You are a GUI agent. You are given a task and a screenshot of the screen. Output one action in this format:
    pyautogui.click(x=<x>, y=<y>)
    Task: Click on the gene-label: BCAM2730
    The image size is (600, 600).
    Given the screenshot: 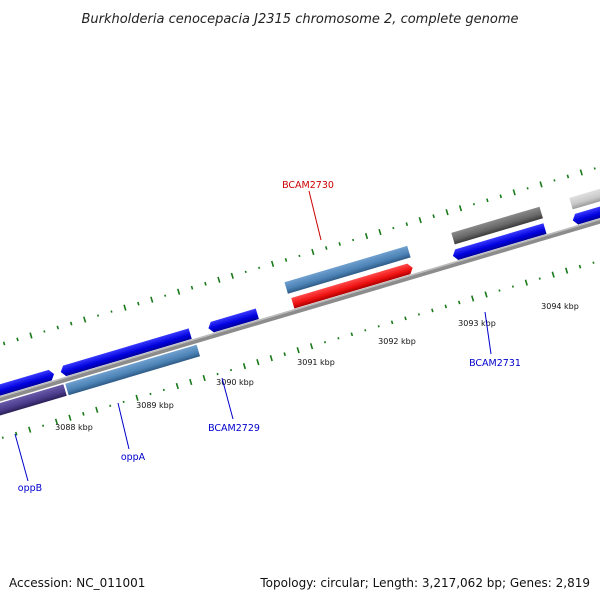 What is the action you would take?
    pyautogui.click(x=308, y=185)
    